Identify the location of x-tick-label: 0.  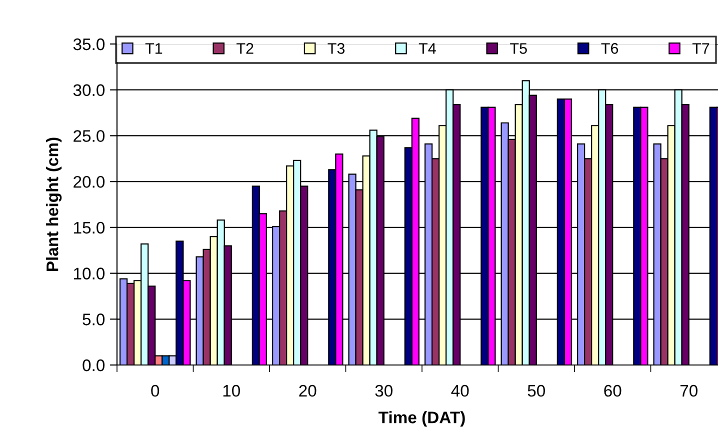
(155, 390).